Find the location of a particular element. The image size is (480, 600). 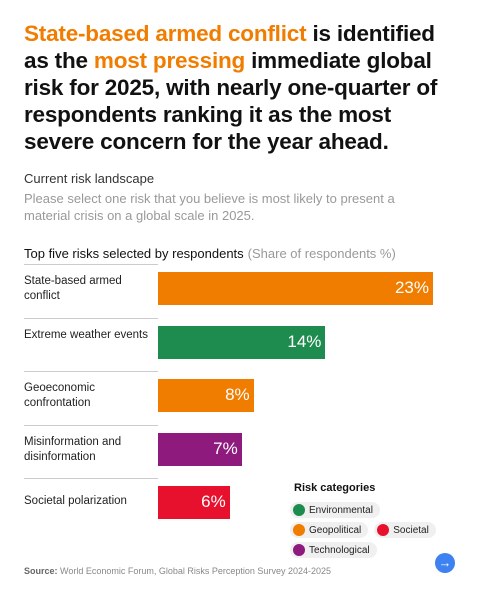

value-label: 14% is located at coordinates (304, 341).